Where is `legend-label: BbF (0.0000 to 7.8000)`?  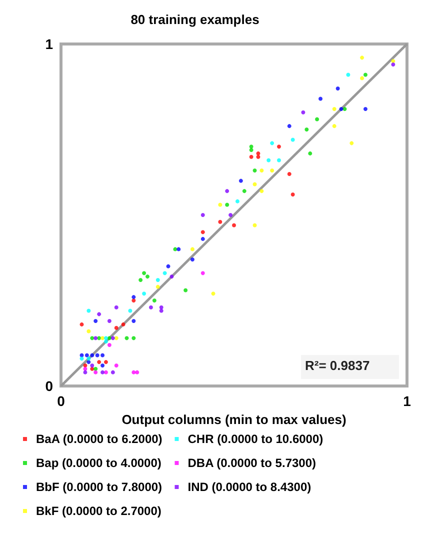
legend-label: BbF (0.0000 to 7.8000) is located at coordinates (99, 487).